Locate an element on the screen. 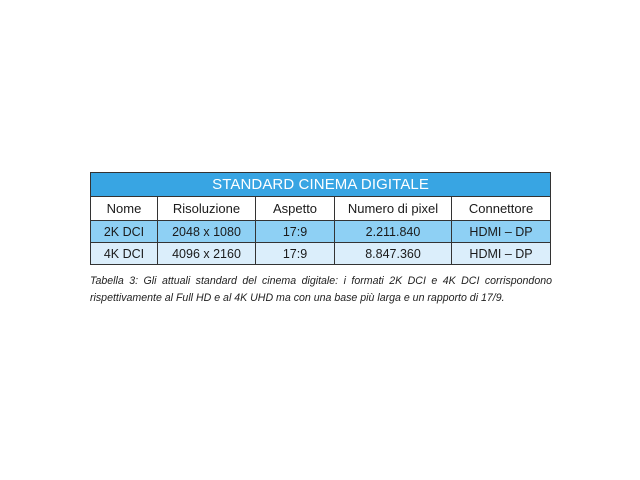  table-title-row: STANDARD CINEMA DIGITALE is located at coordinates (320, 184).